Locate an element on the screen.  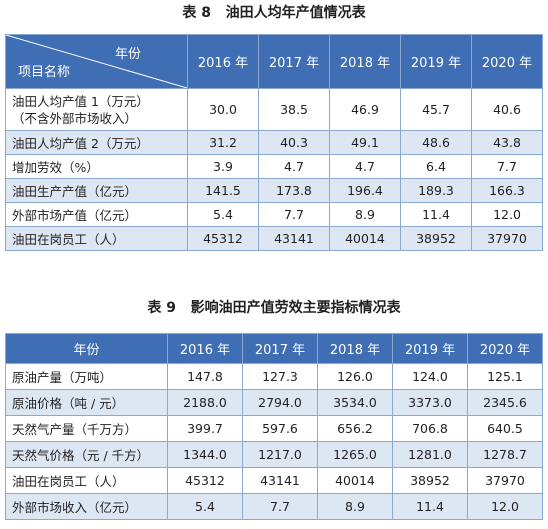
table-cell: 2794.0 is located at coordinates (280, 402).